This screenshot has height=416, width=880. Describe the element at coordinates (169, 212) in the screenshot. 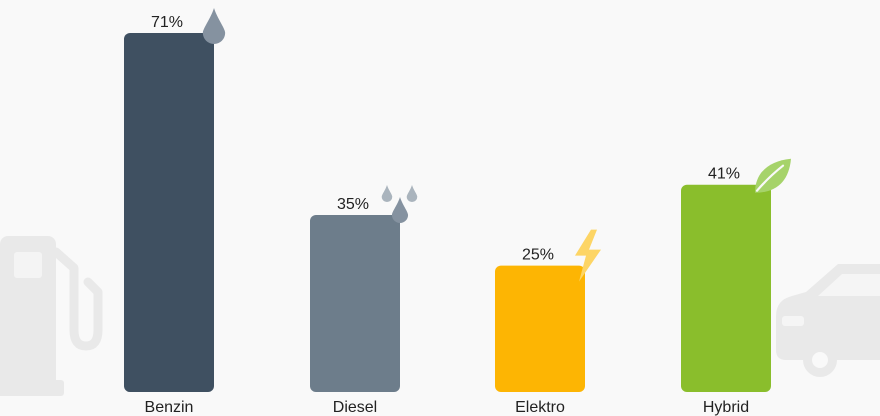

I see `bar-benzin` at that location.